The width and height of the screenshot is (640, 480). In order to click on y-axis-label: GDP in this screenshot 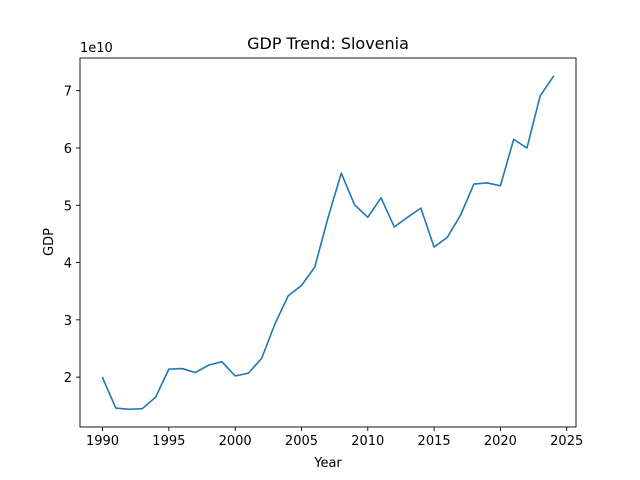, I will do `click(49, 242)`.